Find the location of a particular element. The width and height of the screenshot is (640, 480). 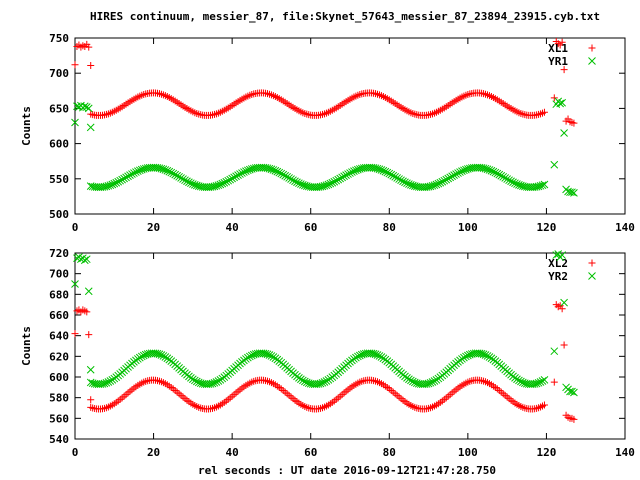

y-tick-label: 700 is located at coordinates (59, 274).